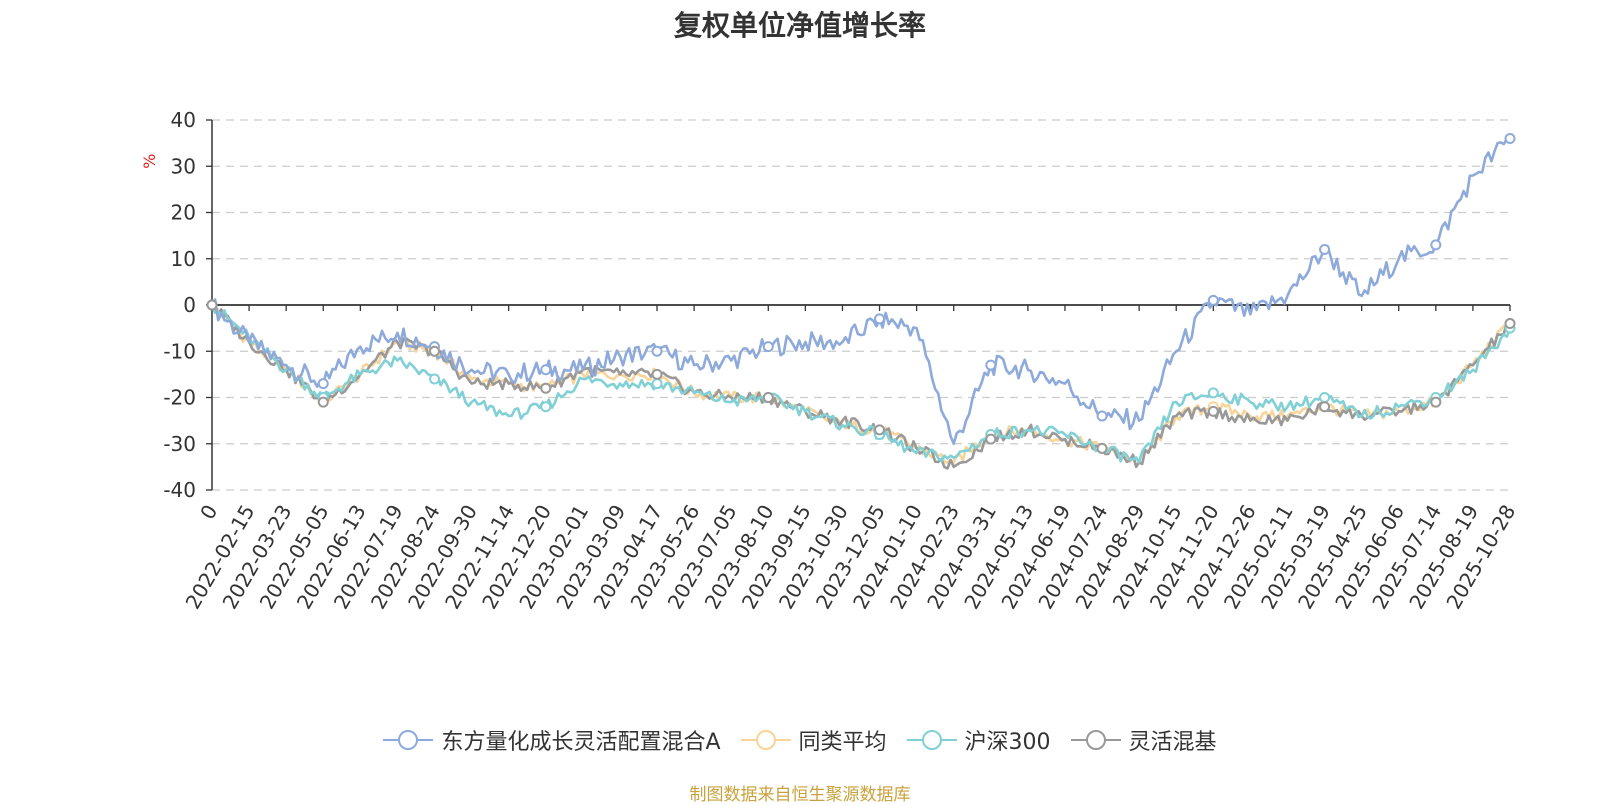 The image size is (1600, 805). What do you see at coordinates (1007, 742) in the screenshot?
I see `legend-label: 沪深300` at bounding box center [1007, 742].